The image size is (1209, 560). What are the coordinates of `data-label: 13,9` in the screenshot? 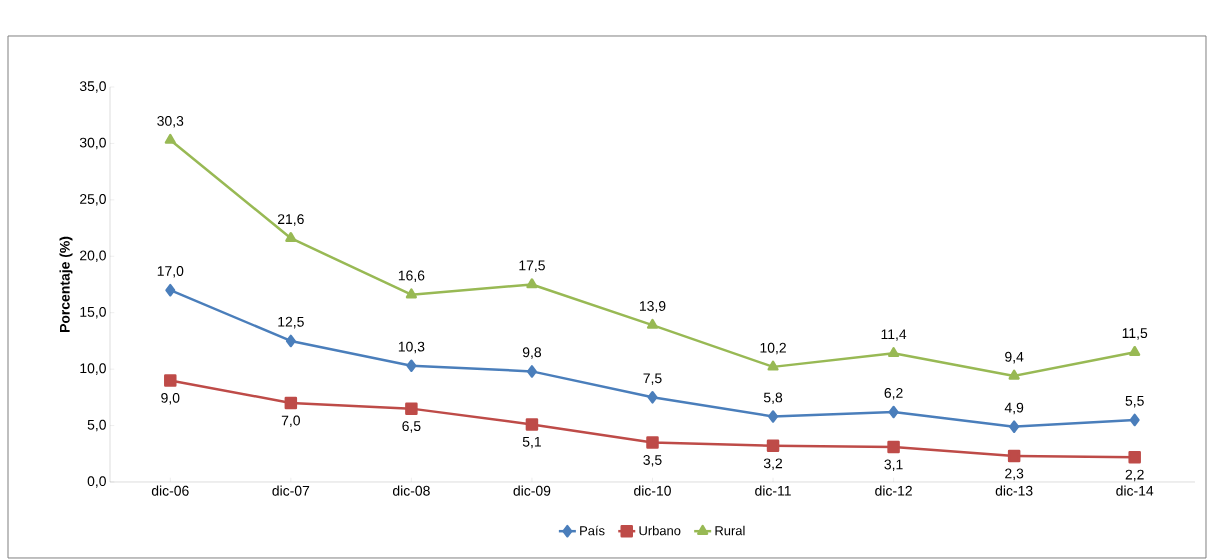 It's located at (652, 307).